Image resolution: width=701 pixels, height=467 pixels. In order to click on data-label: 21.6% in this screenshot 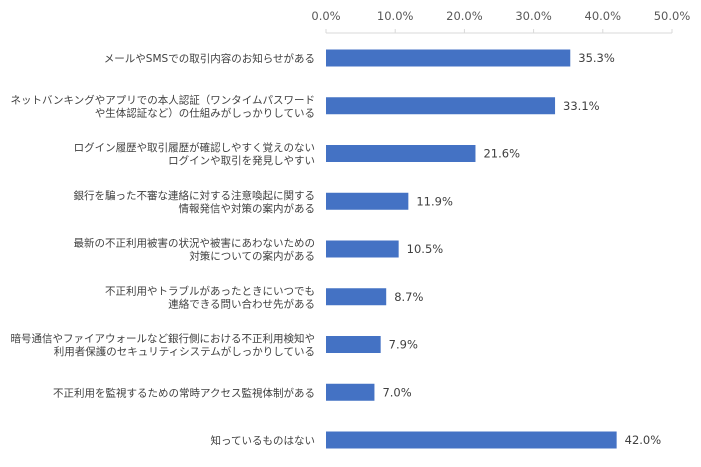, I will do `click(501, 154)`.